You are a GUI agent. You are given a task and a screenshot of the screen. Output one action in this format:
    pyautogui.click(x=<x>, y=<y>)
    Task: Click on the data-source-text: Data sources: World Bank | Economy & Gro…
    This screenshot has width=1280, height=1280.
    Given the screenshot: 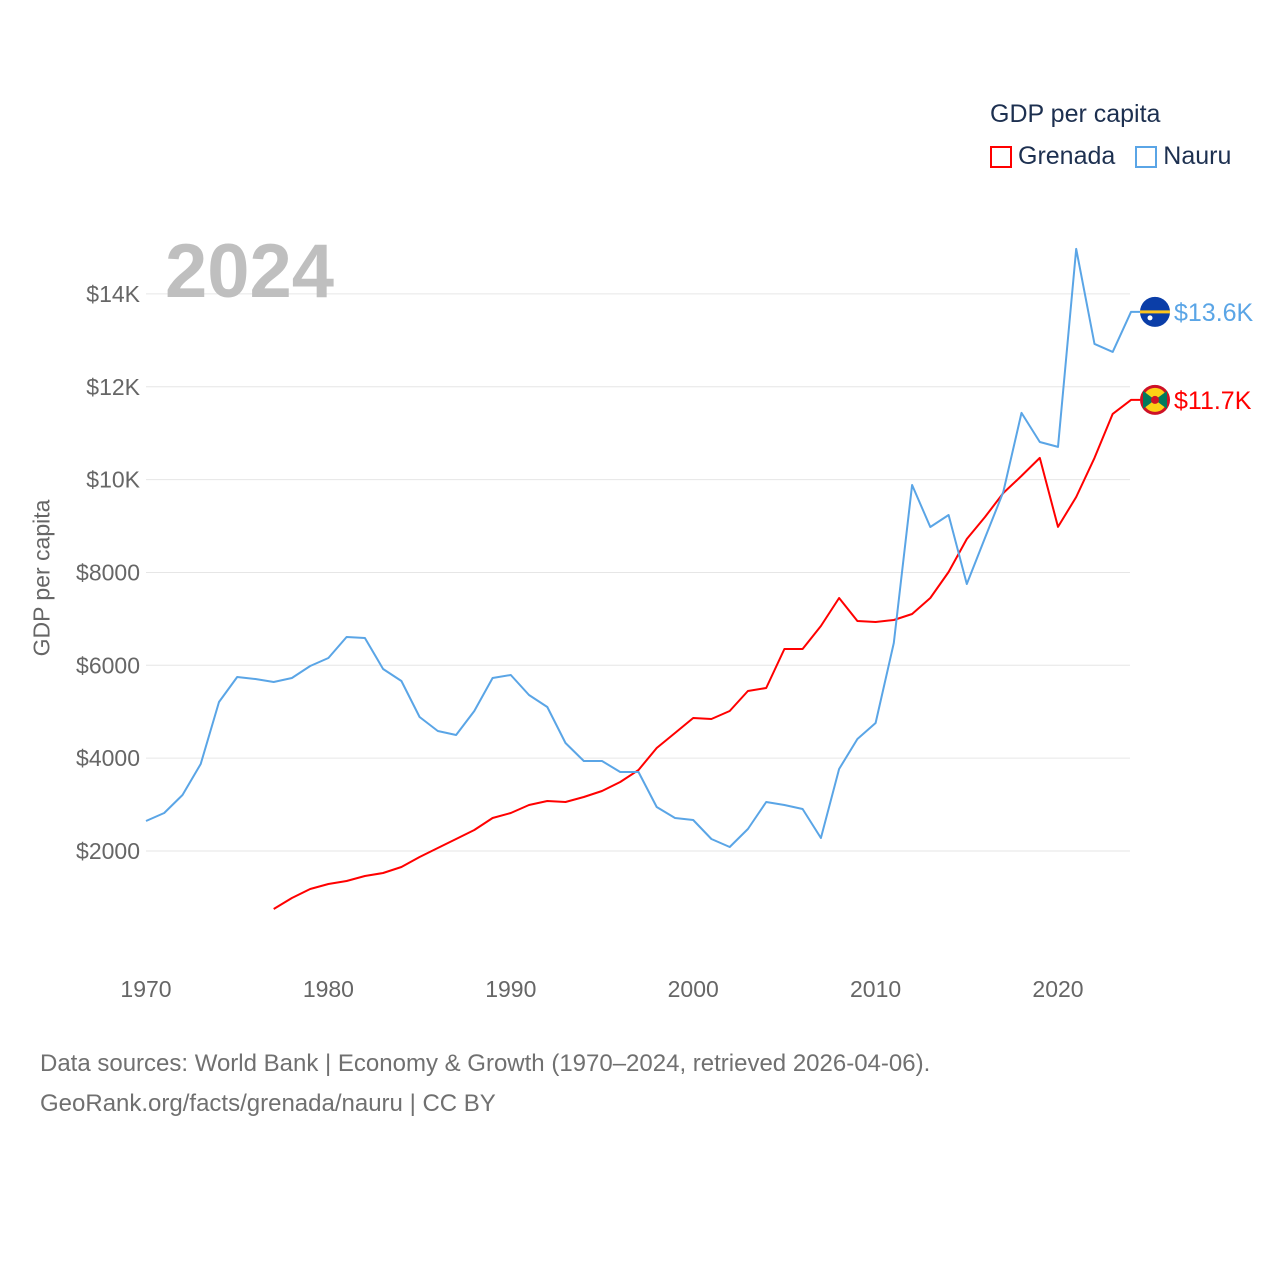 What is the action you would take?
    pyautogui.click(x=485, y=1063)
    